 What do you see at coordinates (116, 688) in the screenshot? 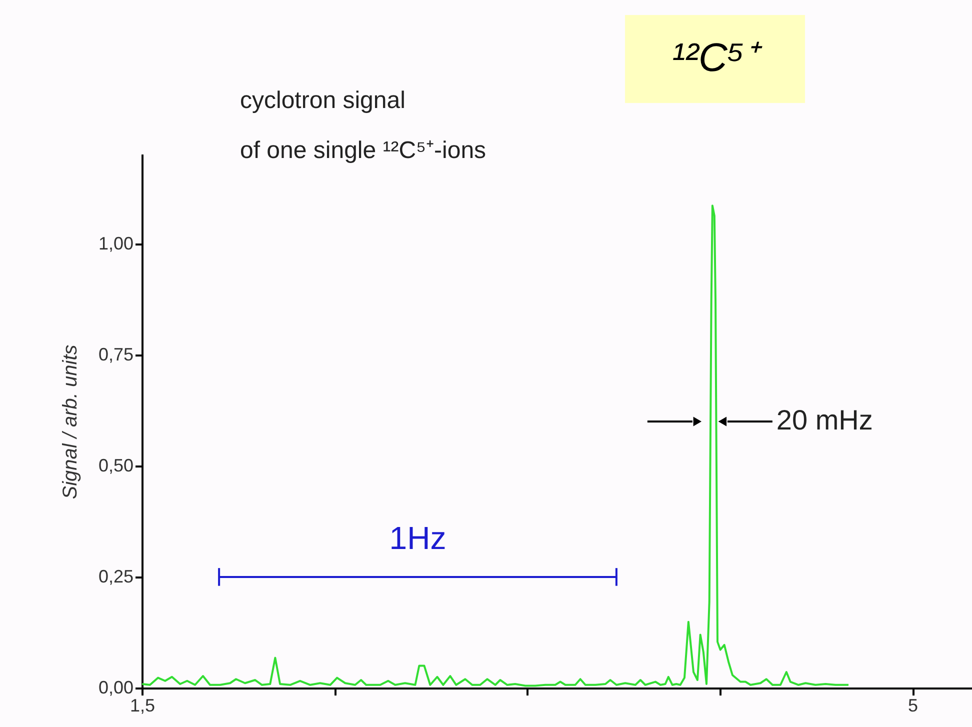
I see `y-tick-label: 0,00` at bounding box center [116, 688].